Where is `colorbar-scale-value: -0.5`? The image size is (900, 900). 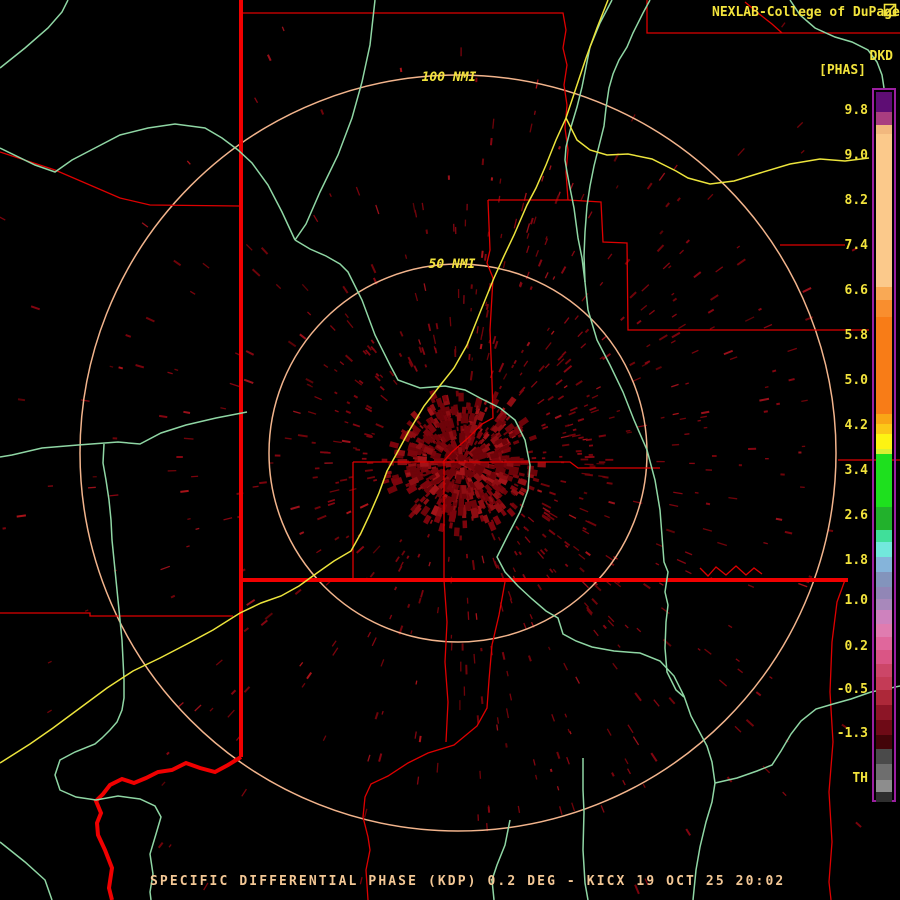 colorbar-scale-value: -0.5 is located at coordinates (852, 689).